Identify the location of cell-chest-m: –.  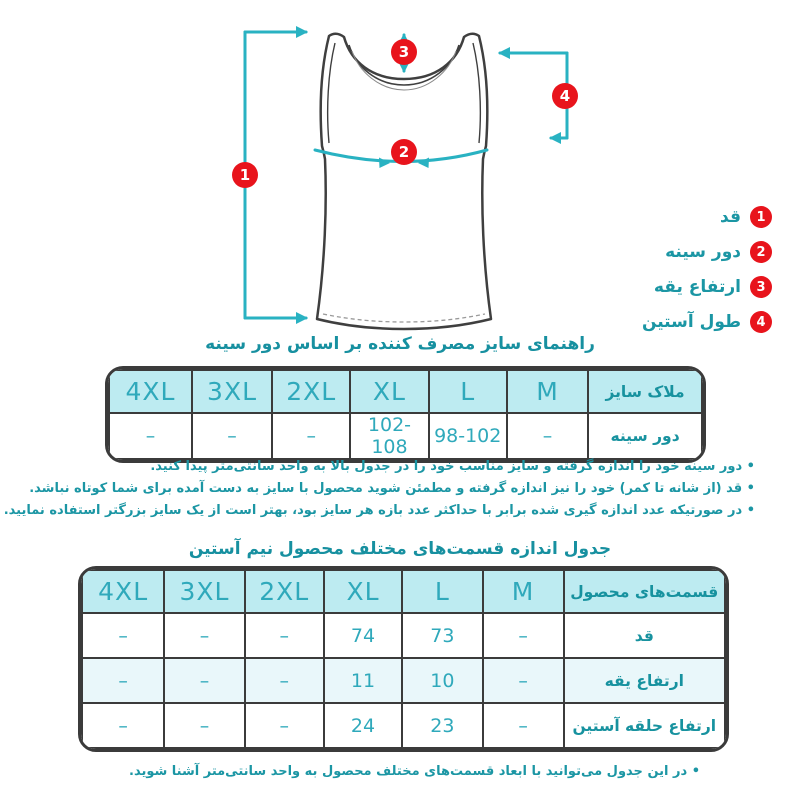
(547, 436).